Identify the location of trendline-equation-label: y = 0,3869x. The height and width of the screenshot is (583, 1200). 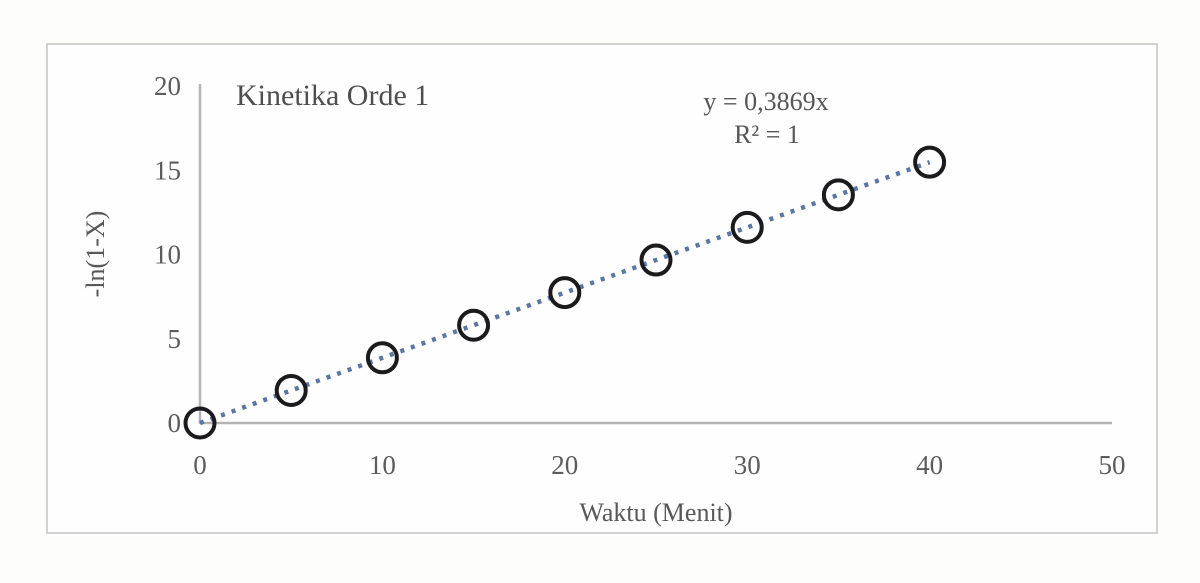
(765, 101).